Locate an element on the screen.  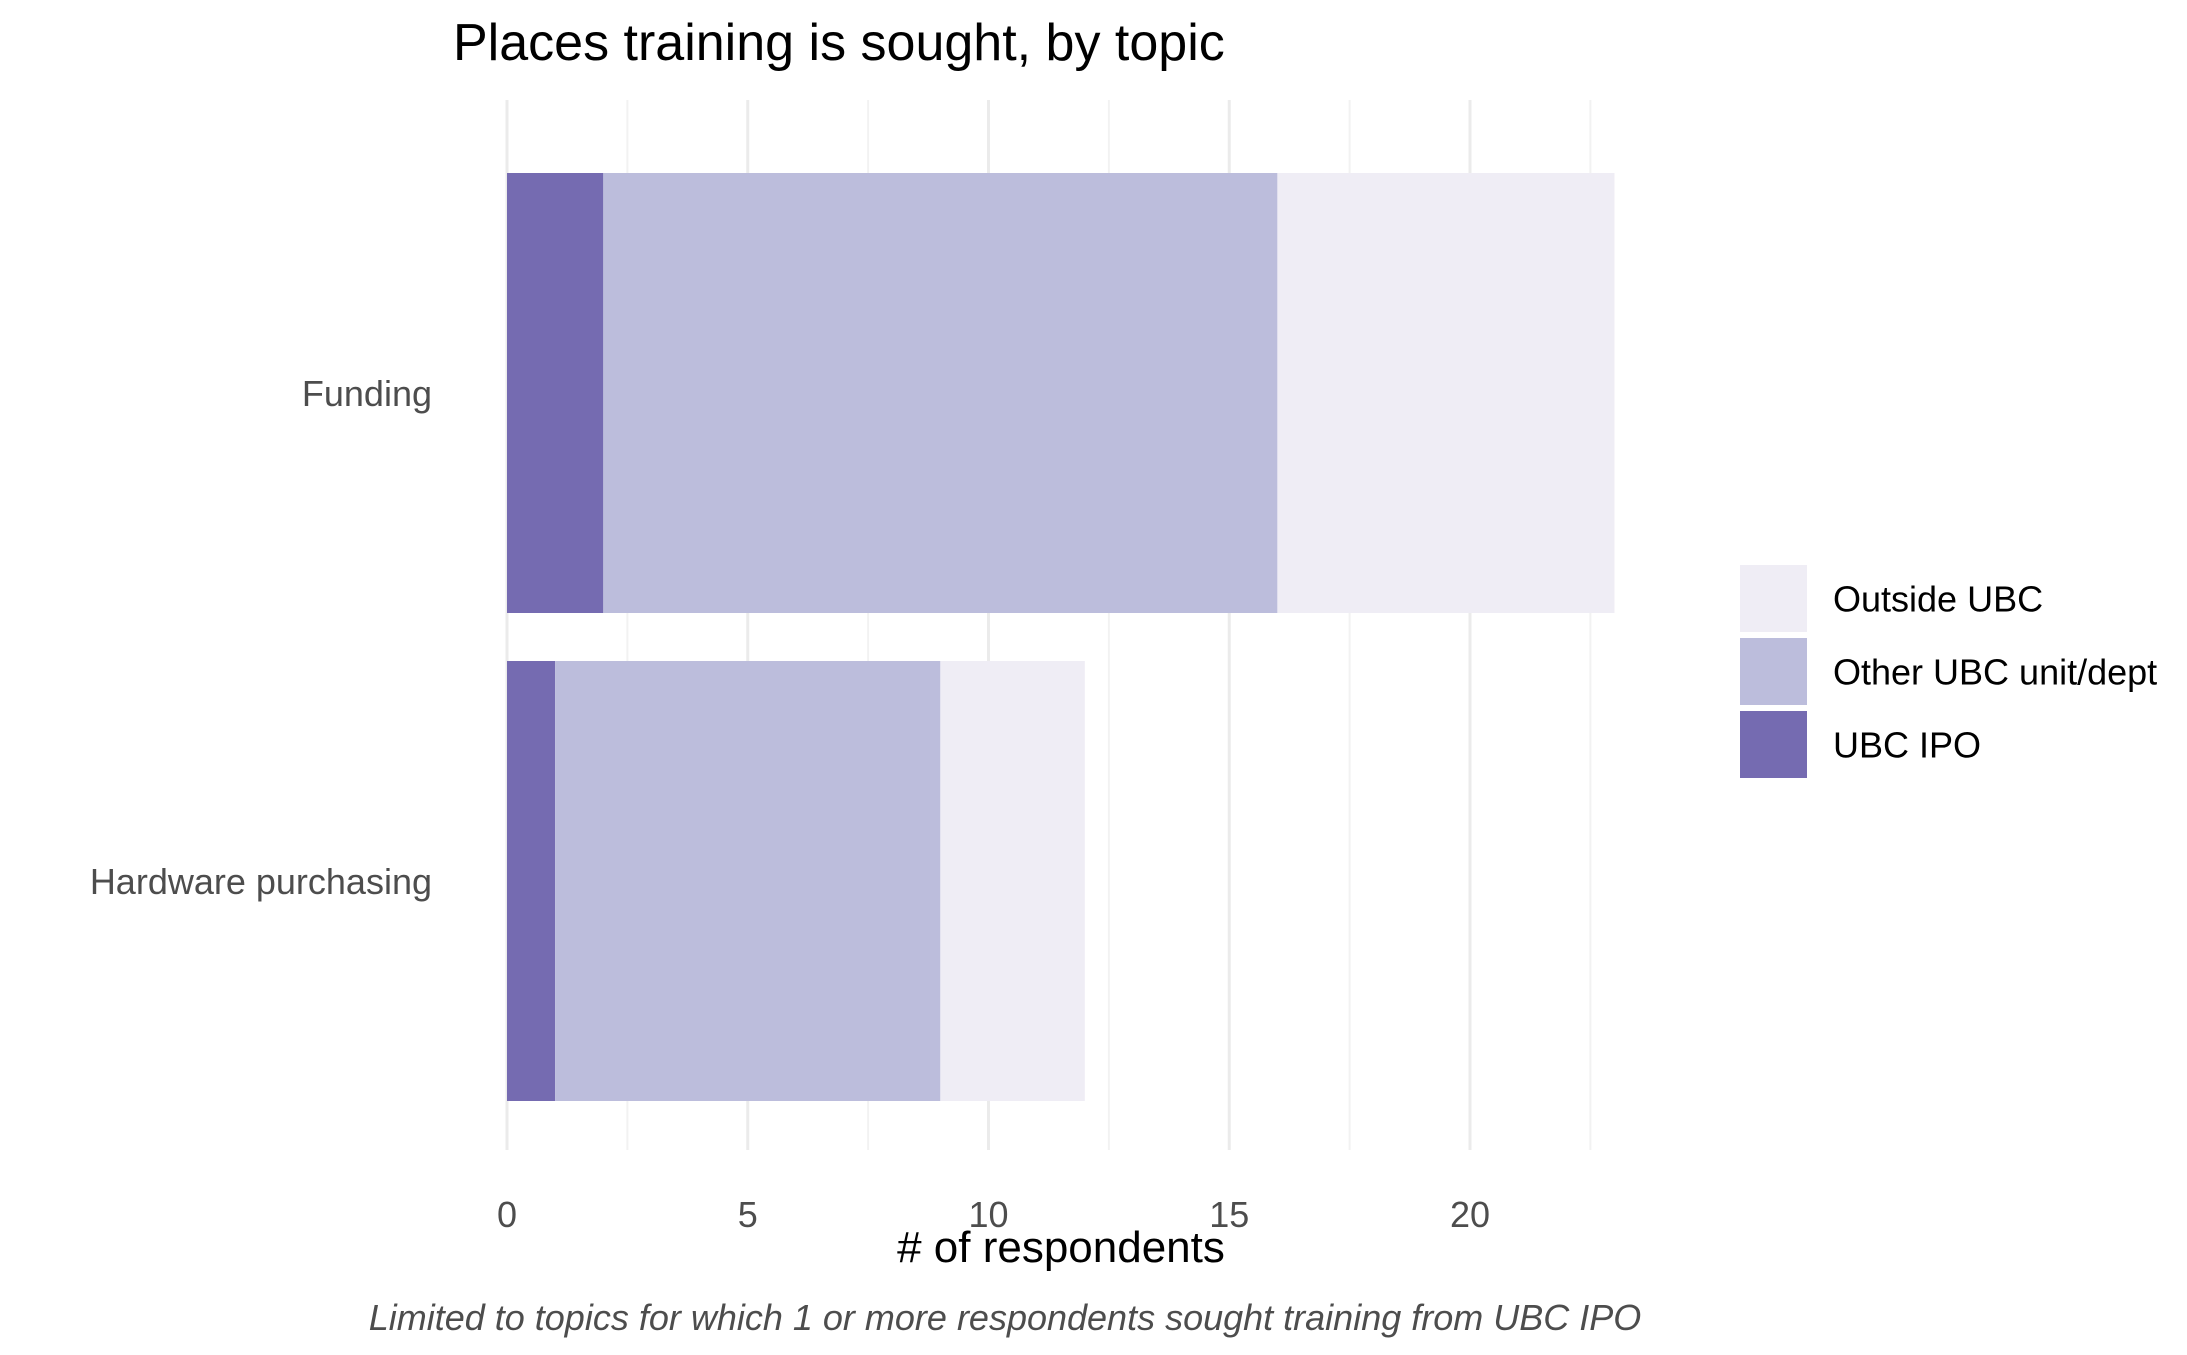
legend-label: Other UBC unit/dept is located at coordinates (1995, 672).